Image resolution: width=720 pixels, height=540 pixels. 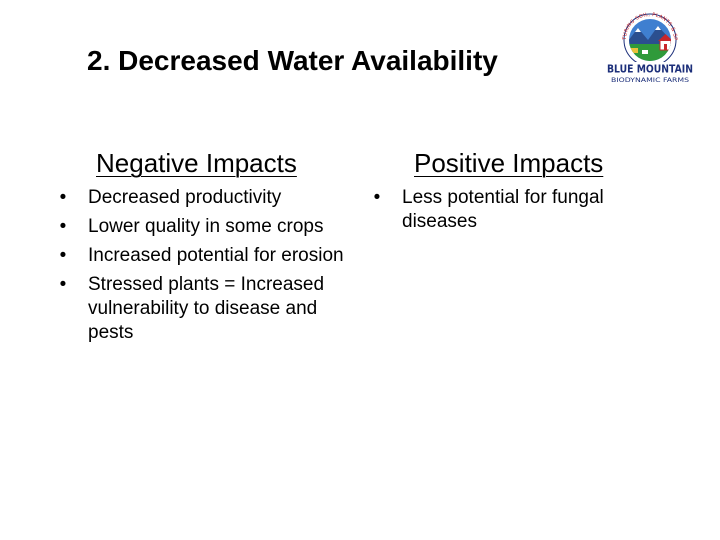 What do you see at coordinates (185, 197) in the screenshot?
I see `list-item-text: Decreased productivity` at bounding box center [185, 197].